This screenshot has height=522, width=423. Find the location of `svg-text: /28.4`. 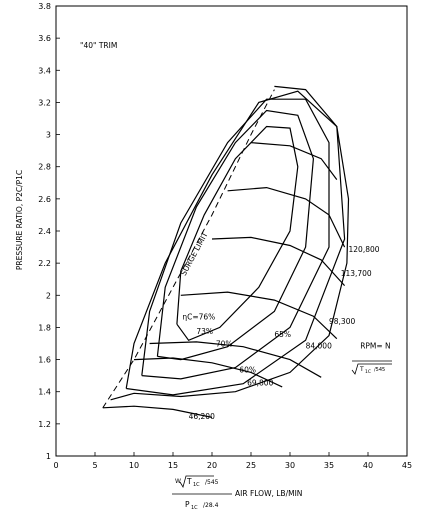

svg-text: /28.4 is located at coordinates (211, 505).